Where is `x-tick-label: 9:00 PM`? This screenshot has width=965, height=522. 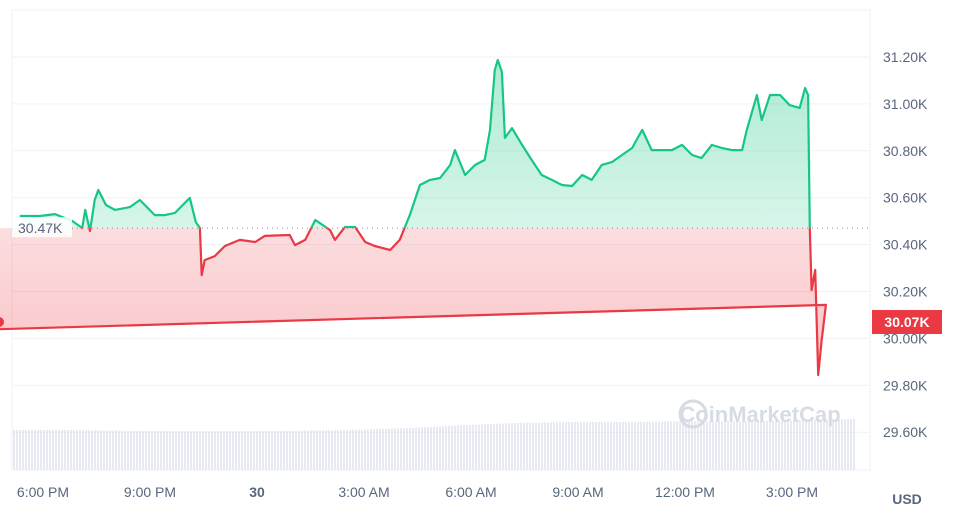
x-tick-label: 9:00 PM is located at coordinates (150, 492).